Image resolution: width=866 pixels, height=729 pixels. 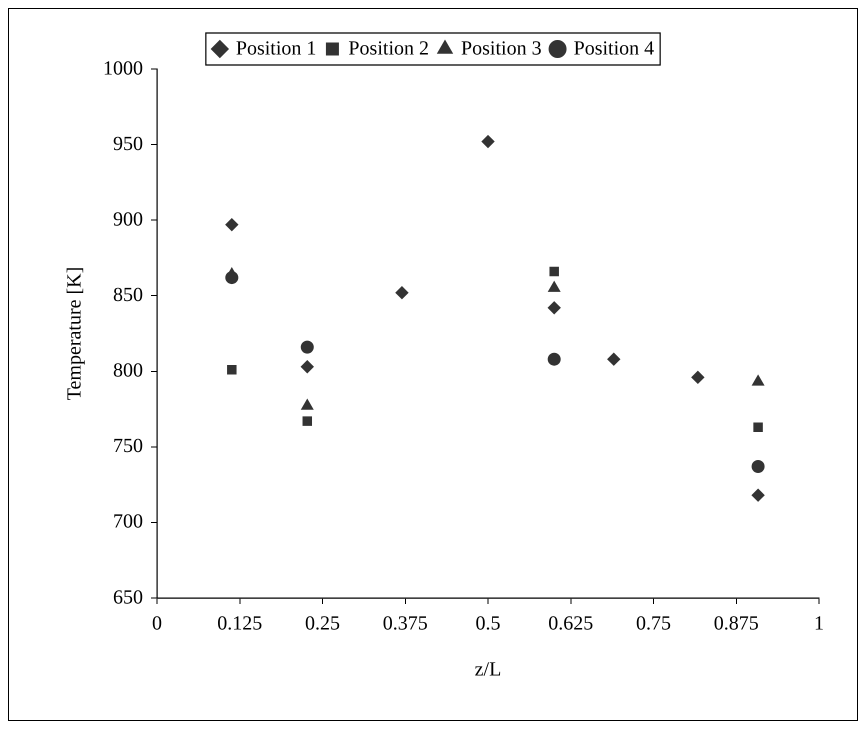 What do you see at coordinates (128, 371) in the screenshot?
I see `y-tick-label: 800` at bounding box center [128, 371].